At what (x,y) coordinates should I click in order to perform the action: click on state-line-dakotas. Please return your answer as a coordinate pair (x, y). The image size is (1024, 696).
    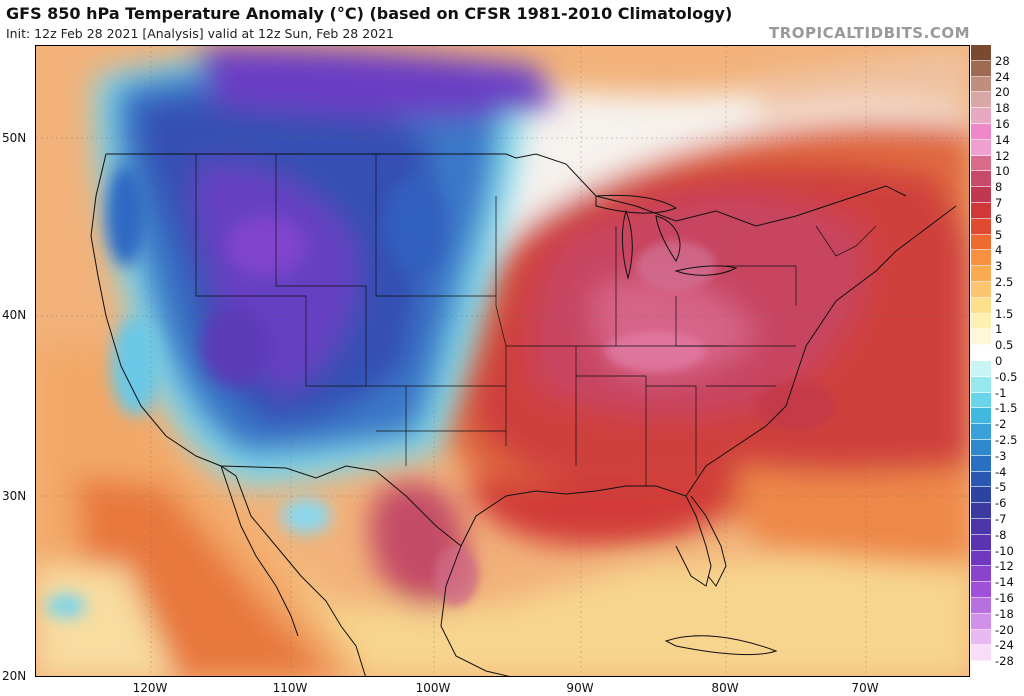
    Looking at the image, I should click on (435, 225).